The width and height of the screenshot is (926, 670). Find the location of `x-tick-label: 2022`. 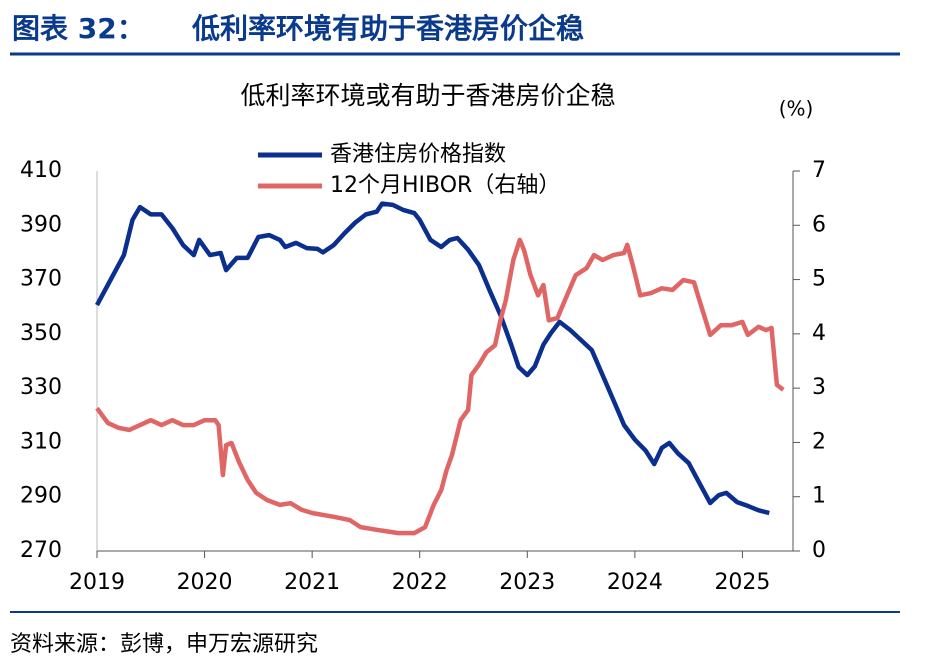

x-tick-label: 2022 is located at coordinates (420, 582).